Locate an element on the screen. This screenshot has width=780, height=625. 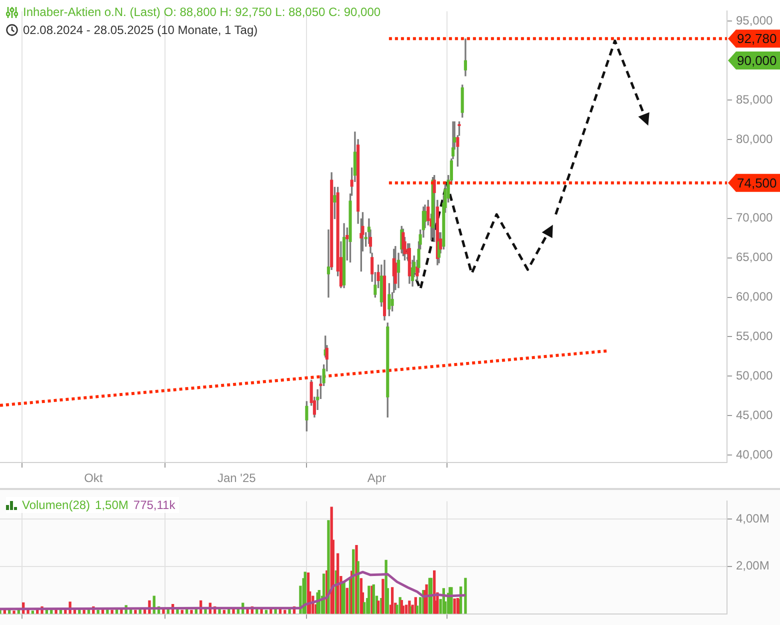
y-tick-label: 4,00M is located at coordinates (753, 518).